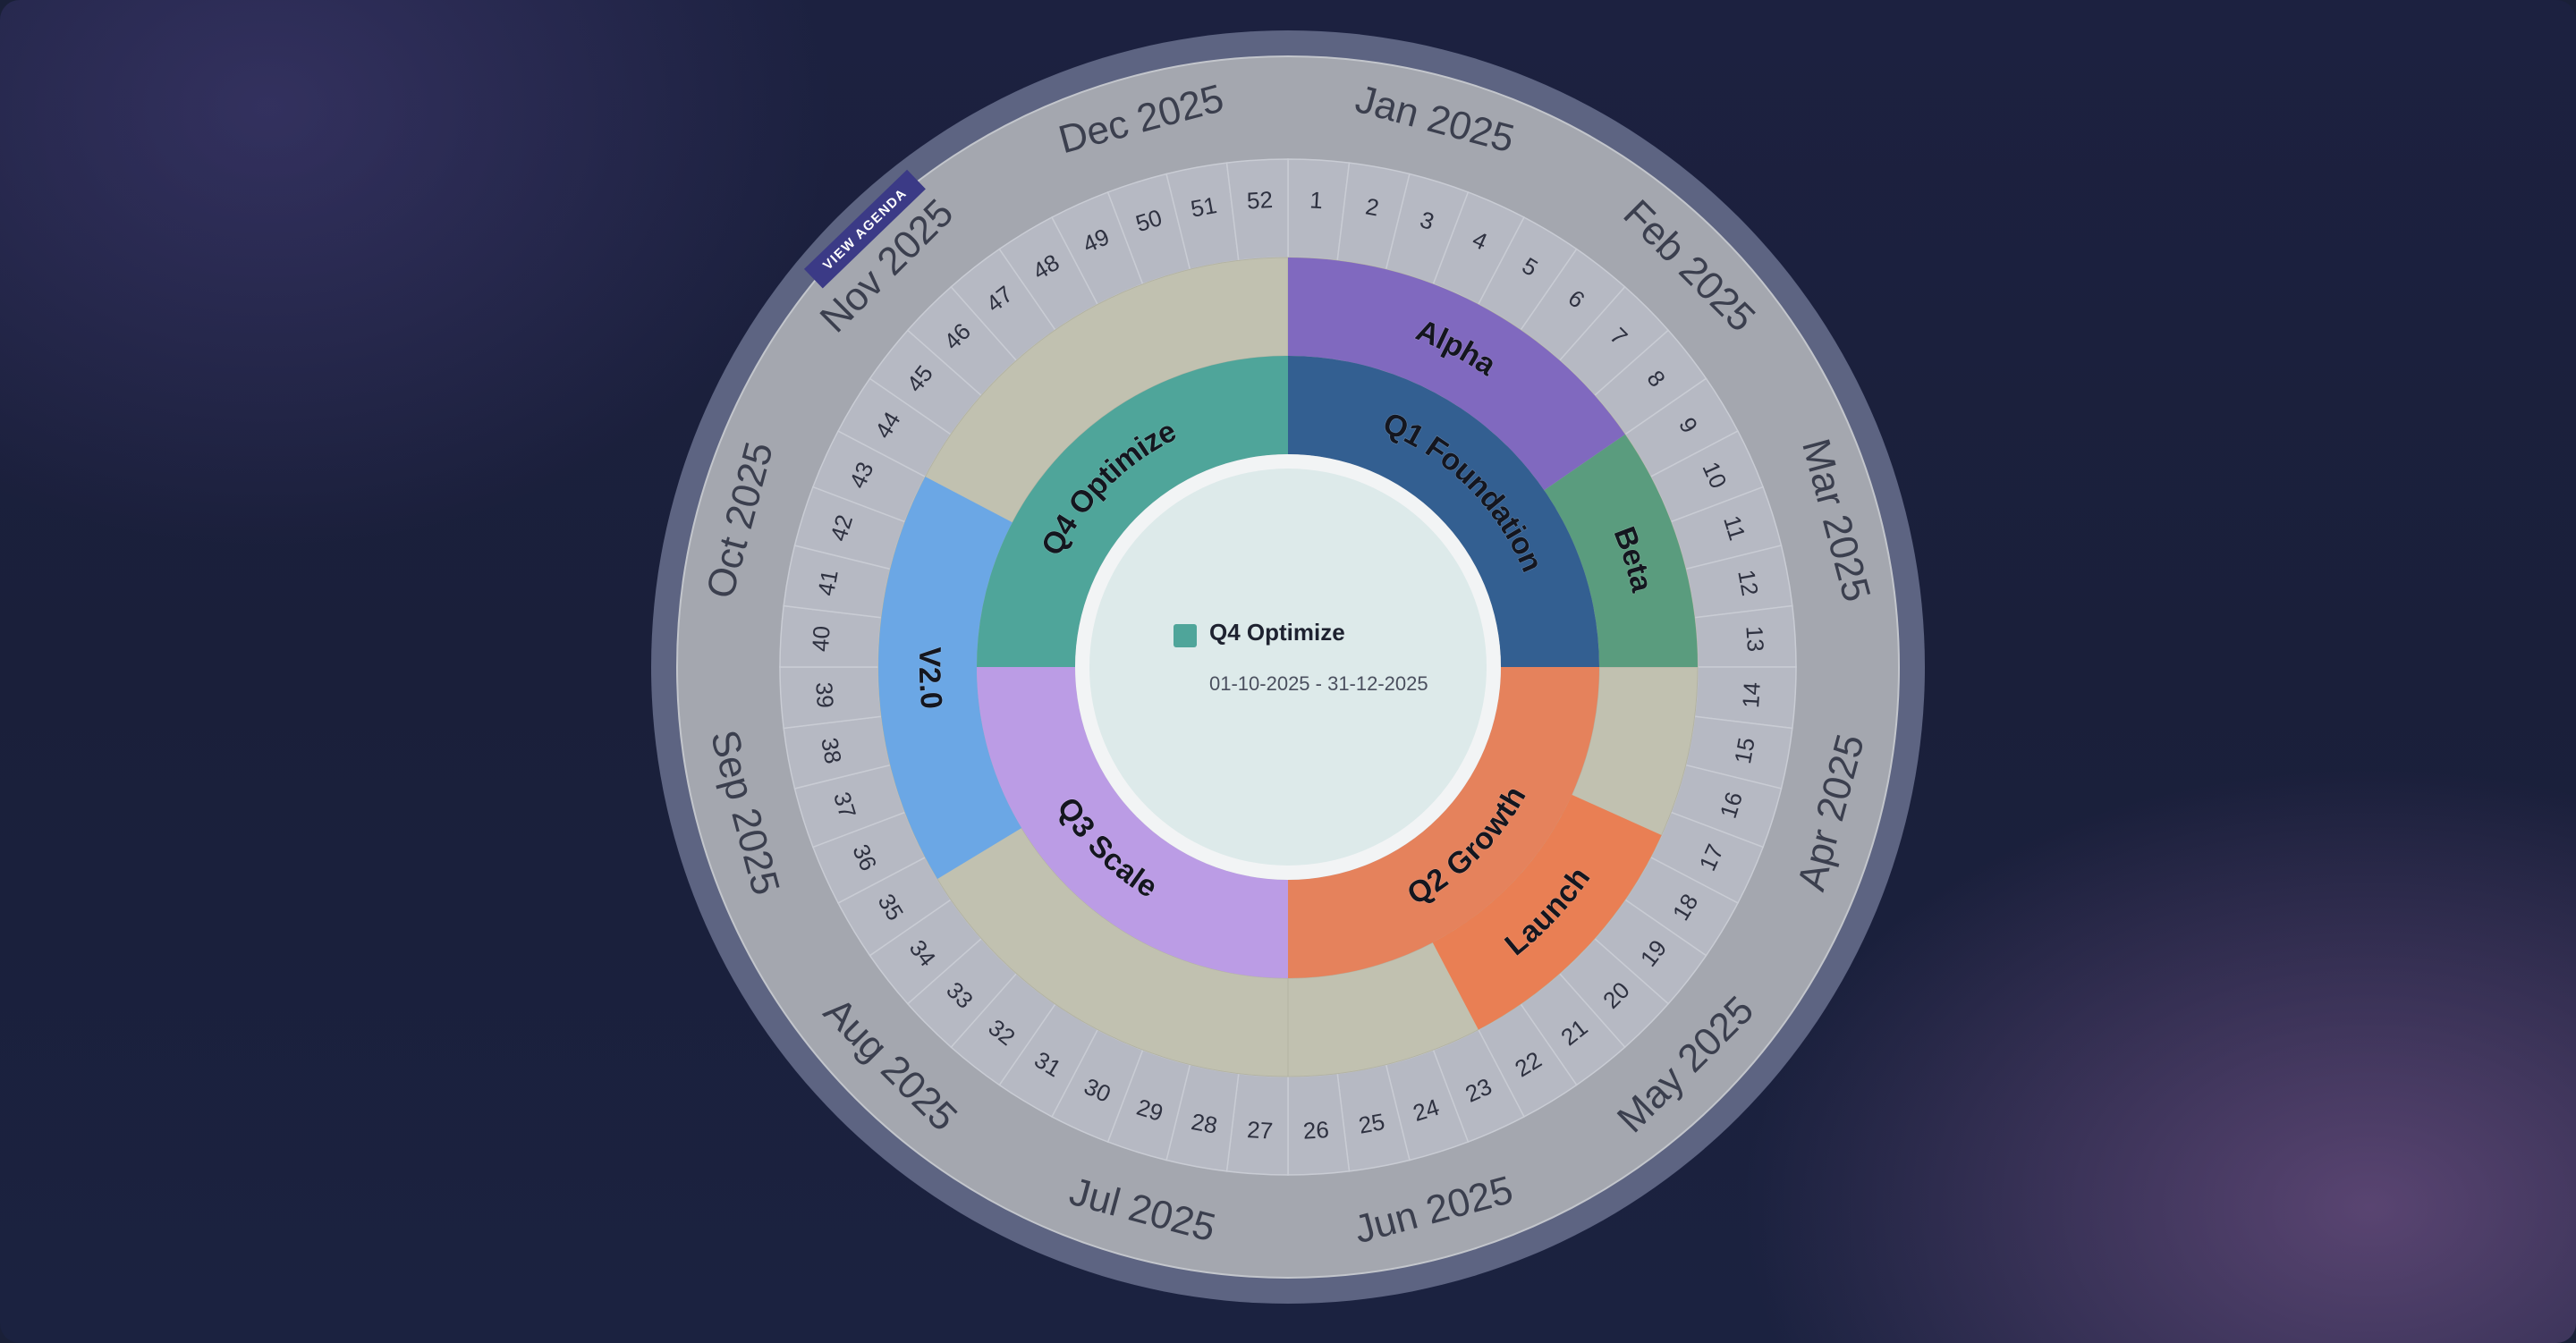 The width and height of the screenshot is (2576, 1343). Describe the element at coordinates (821, 639) in the screenshot. I see `week-label: 40` at that location.